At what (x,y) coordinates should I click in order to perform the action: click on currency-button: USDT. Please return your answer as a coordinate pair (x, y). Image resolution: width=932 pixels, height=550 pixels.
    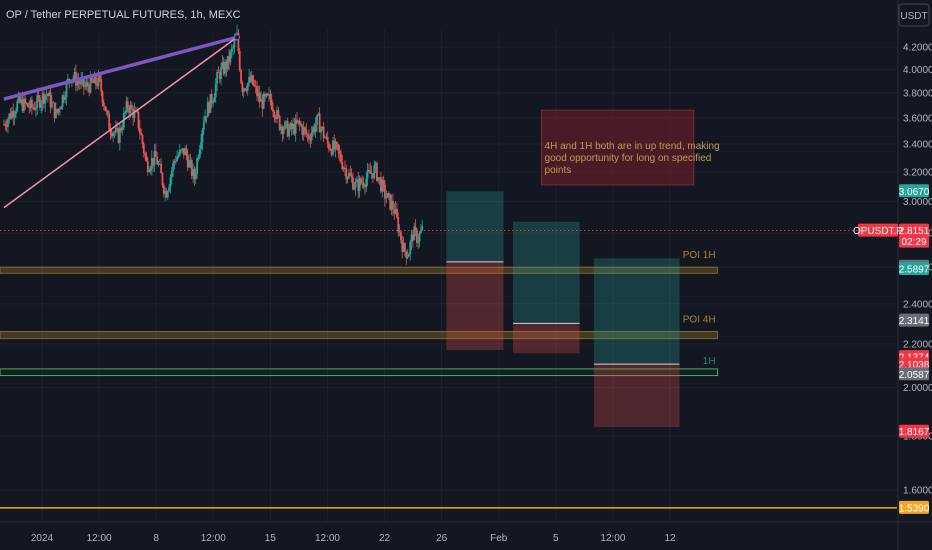
    Looking at the image, I should click on (914, 15).